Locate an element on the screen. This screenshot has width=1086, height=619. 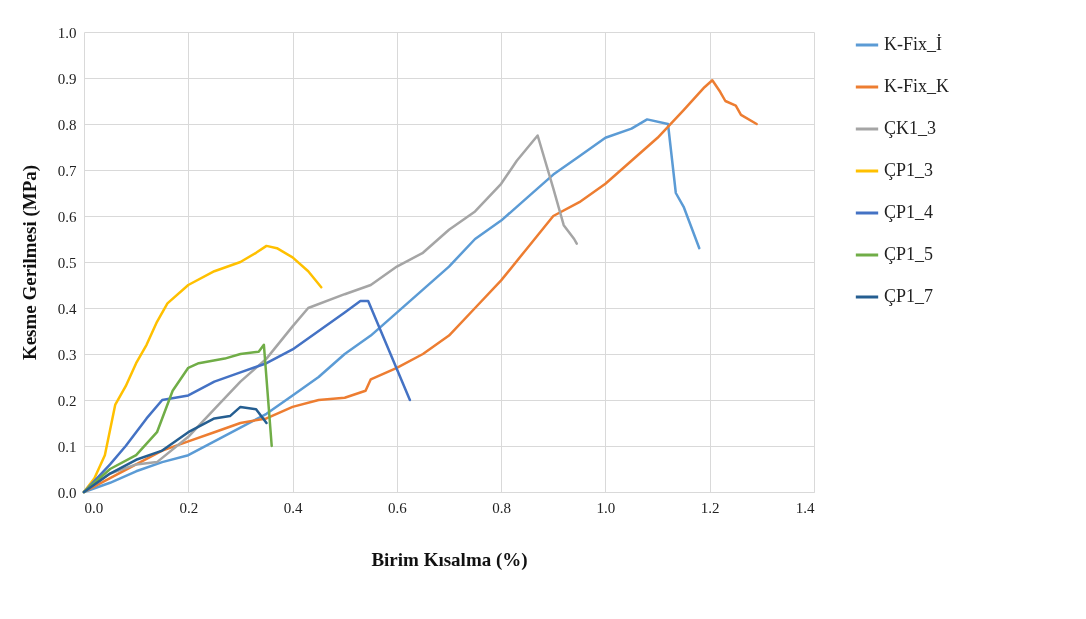
x-tick-label: 0.0 is located at coordinates (94, 507).